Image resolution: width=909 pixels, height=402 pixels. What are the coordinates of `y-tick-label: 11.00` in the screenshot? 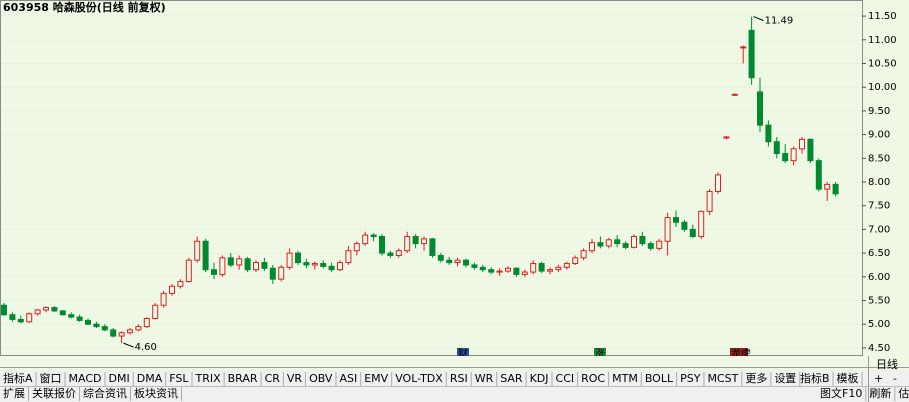 It's located at (882, 40).